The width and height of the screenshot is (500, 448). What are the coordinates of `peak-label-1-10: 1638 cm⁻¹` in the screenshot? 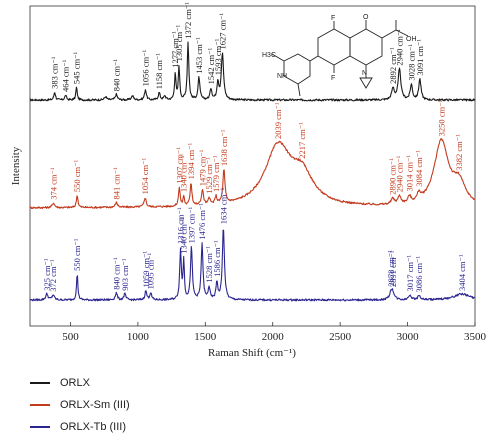 It's located at (224, 147).